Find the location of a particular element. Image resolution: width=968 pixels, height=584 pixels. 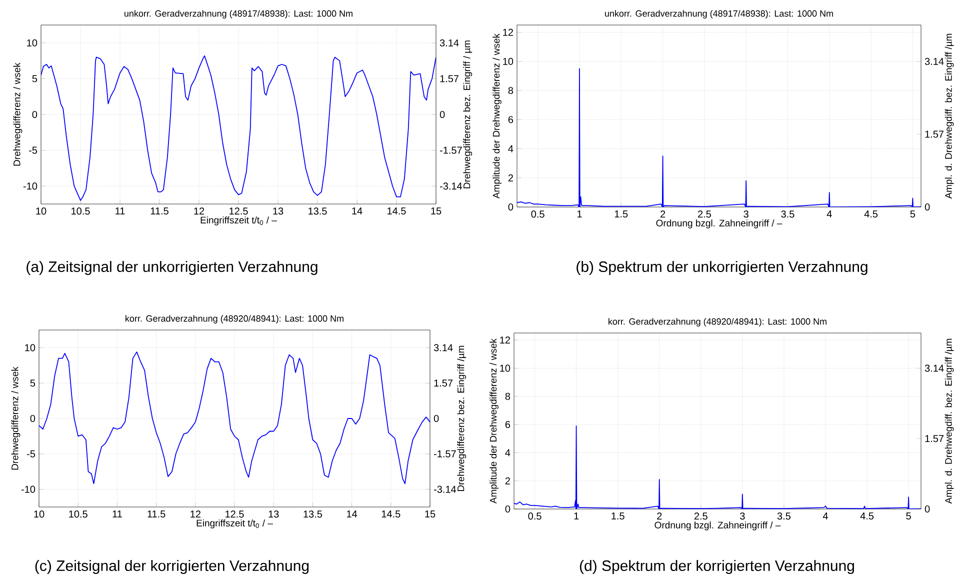

line-series is located at coordinates (234, 417).